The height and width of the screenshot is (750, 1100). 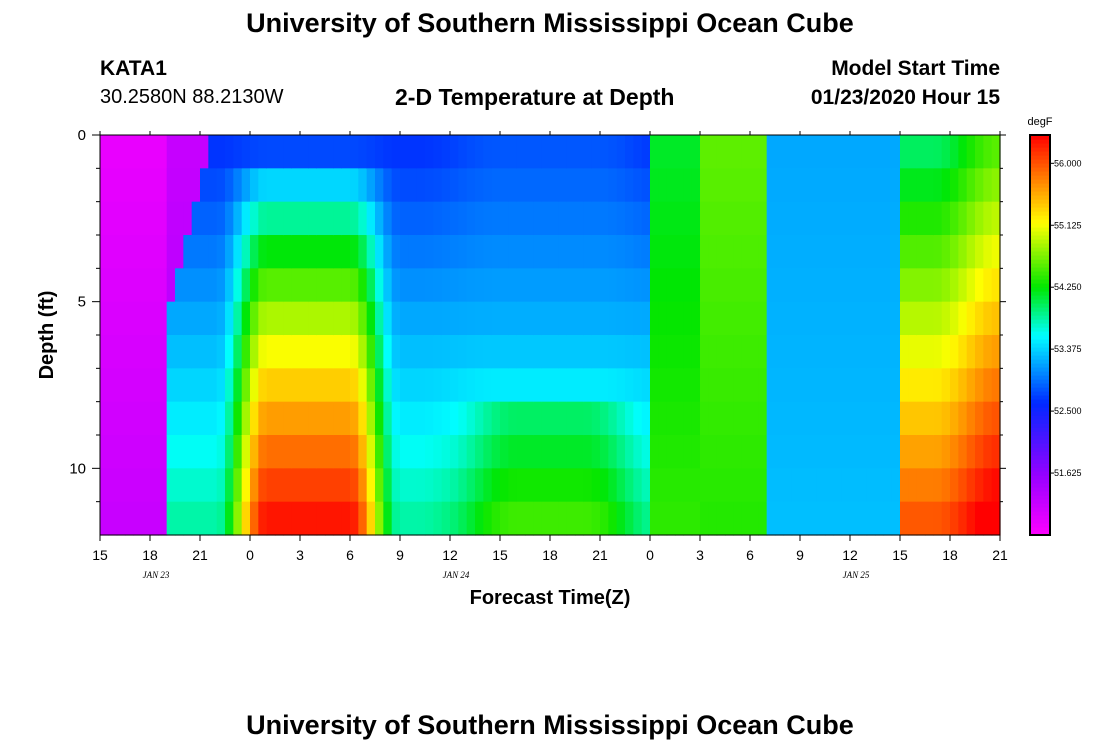 I want to click on x-tick-label: 18, so click(x=950, y=555).